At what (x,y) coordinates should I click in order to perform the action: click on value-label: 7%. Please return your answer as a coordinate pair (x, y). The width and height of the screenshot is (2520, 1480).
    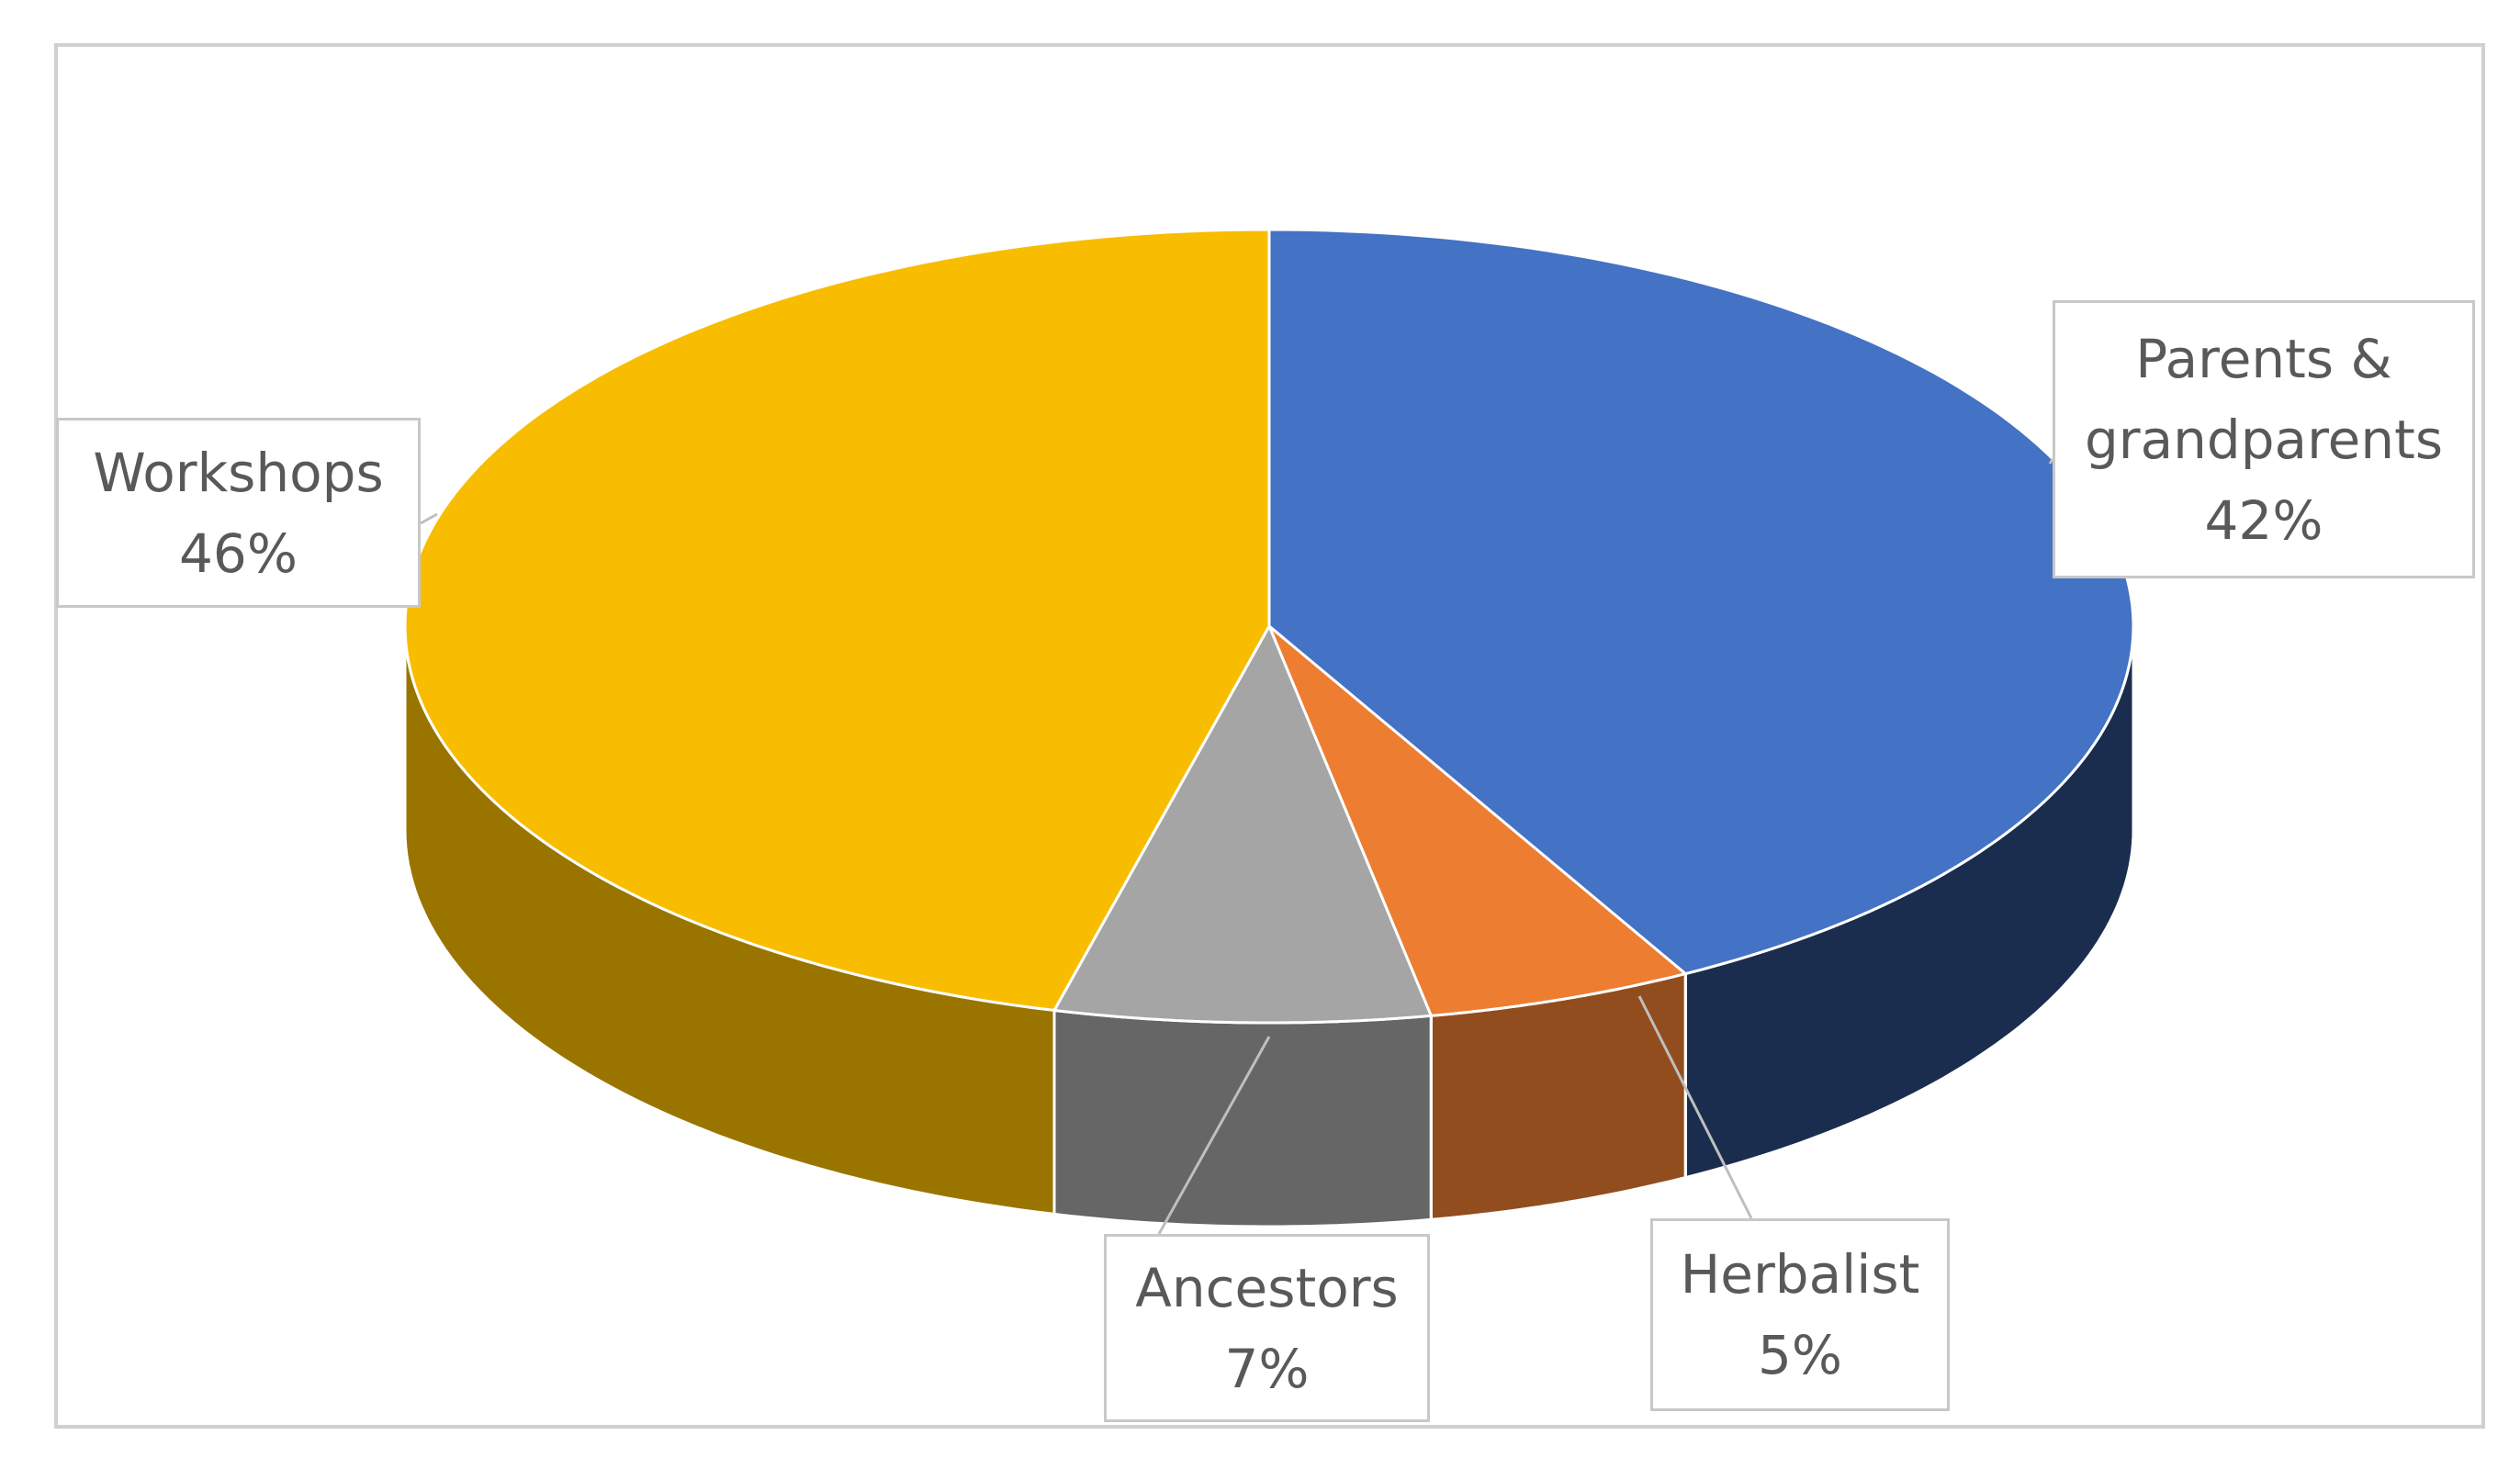
    Looking at the image, I should click on (1267, 1368).